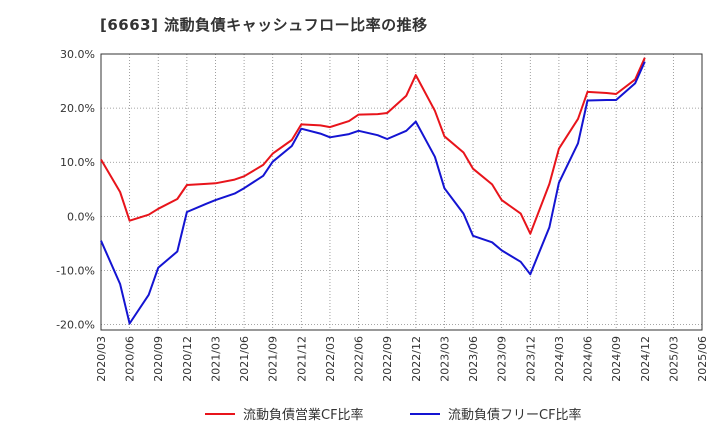 Image resolution: width=720 pixels, height=440 pixels. Describe the element at coordinates (645, 359) in the screenshot. I see `x-tick-label: 2024/12` at that location.